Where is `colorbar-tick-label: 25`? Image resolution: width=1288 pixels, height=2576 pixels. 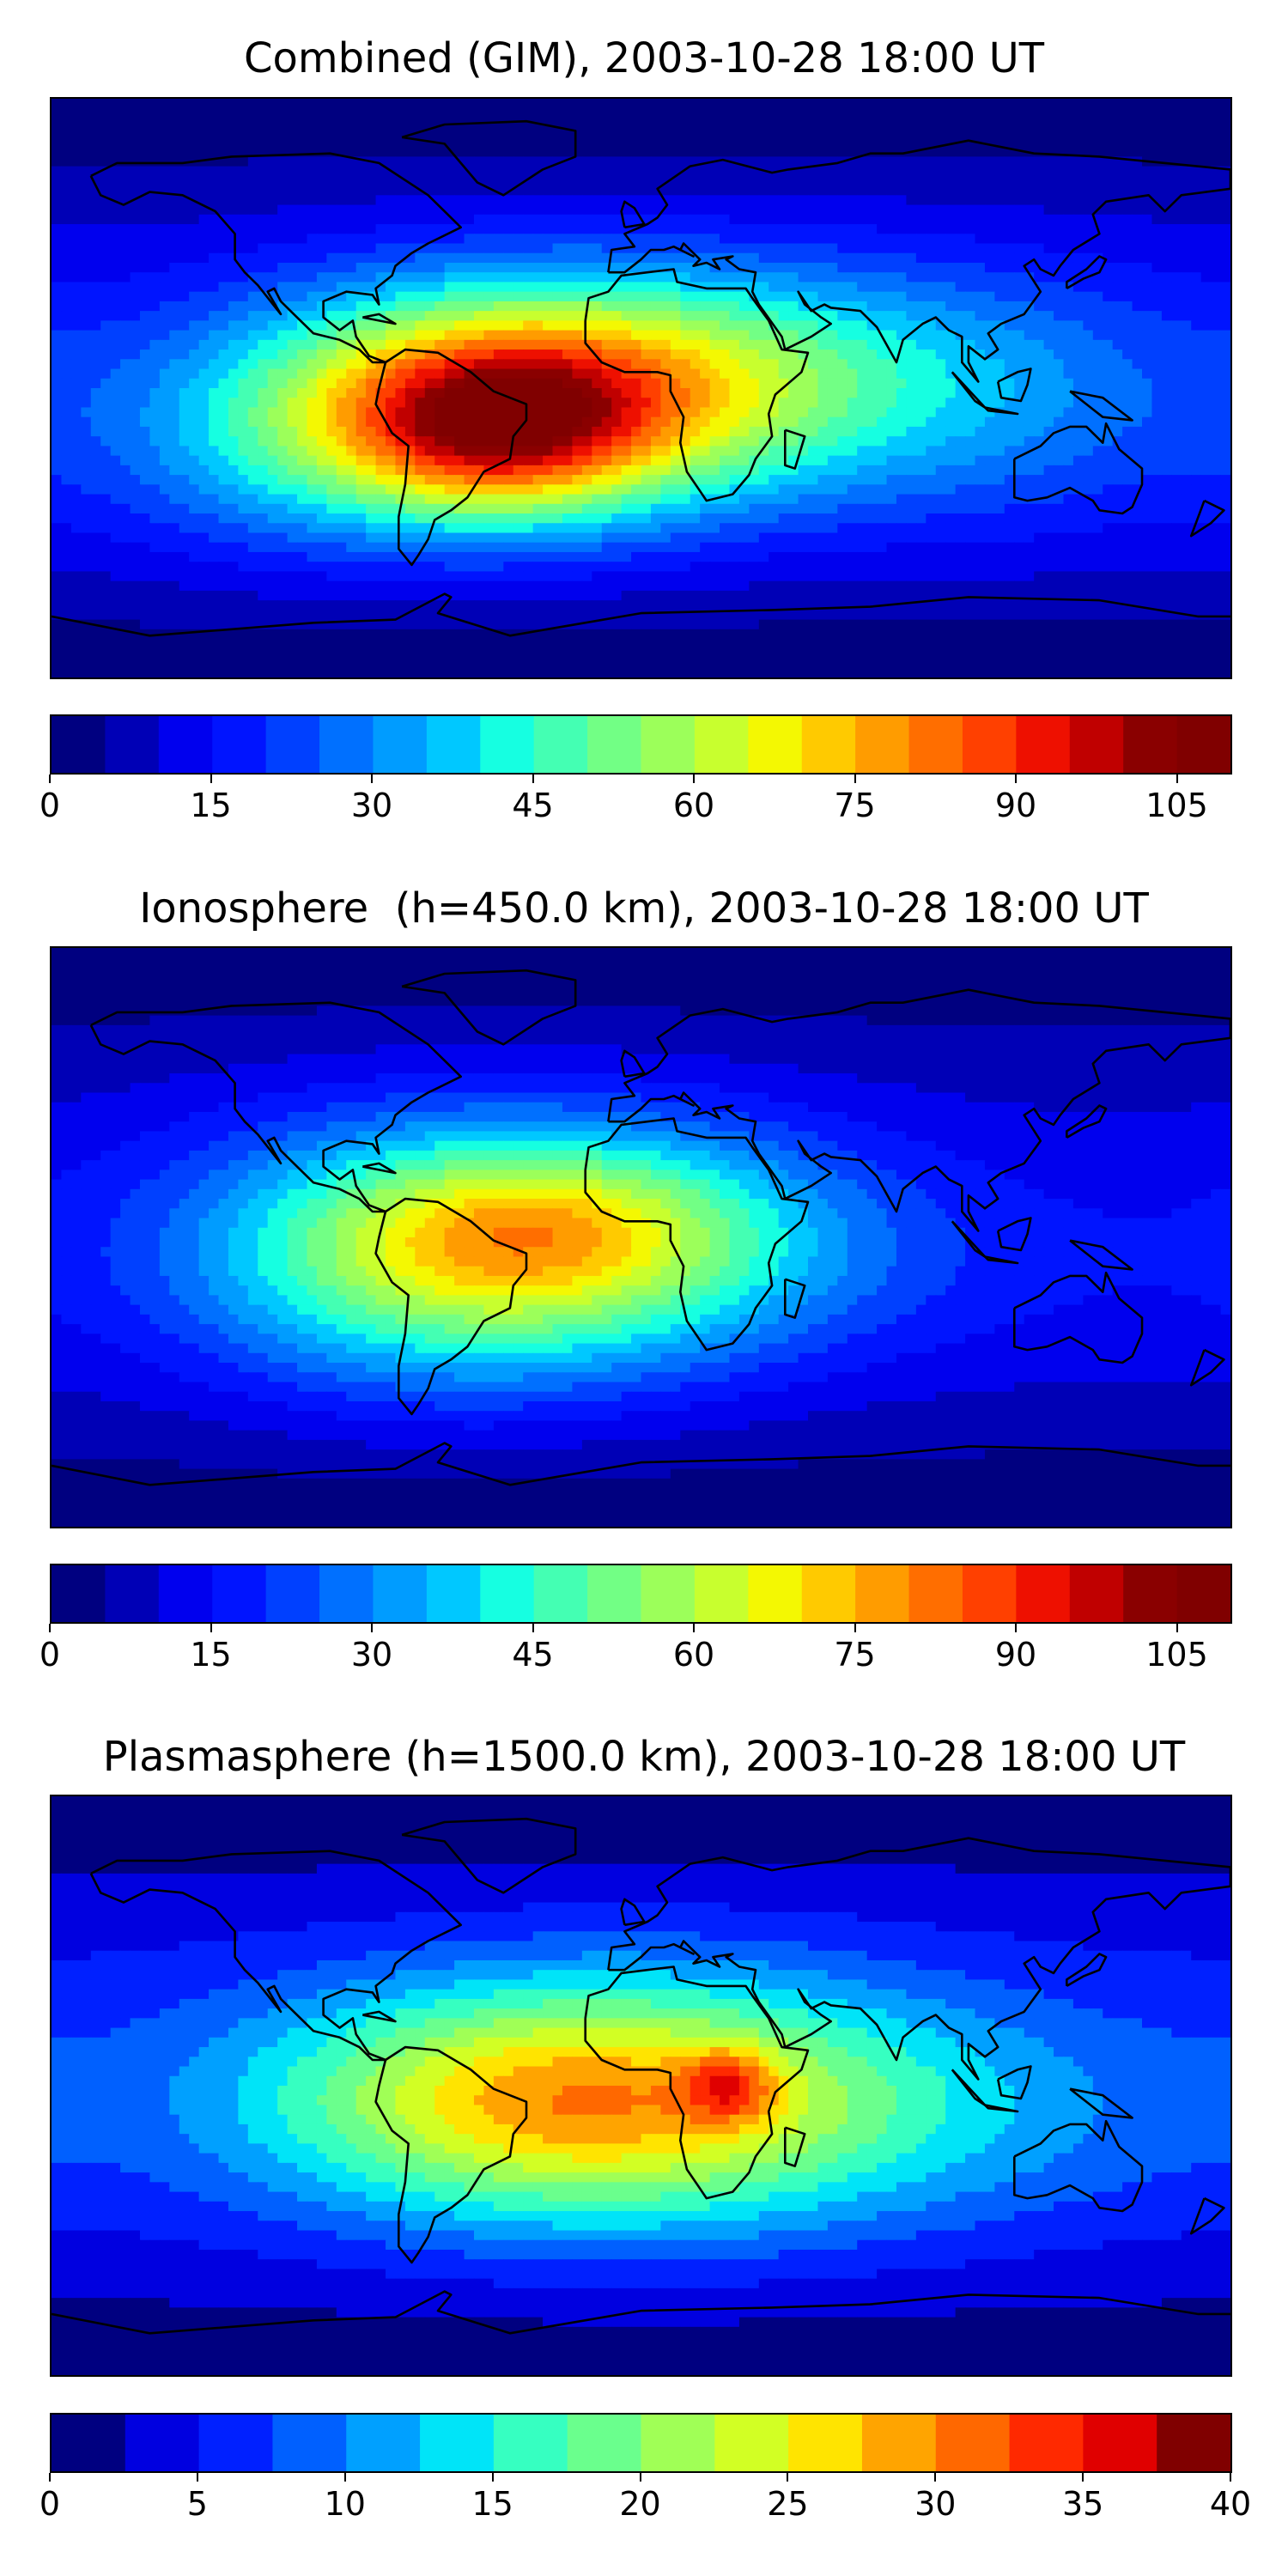
colorbar-tick-label: 25 is located at coordinates (788, 2504).